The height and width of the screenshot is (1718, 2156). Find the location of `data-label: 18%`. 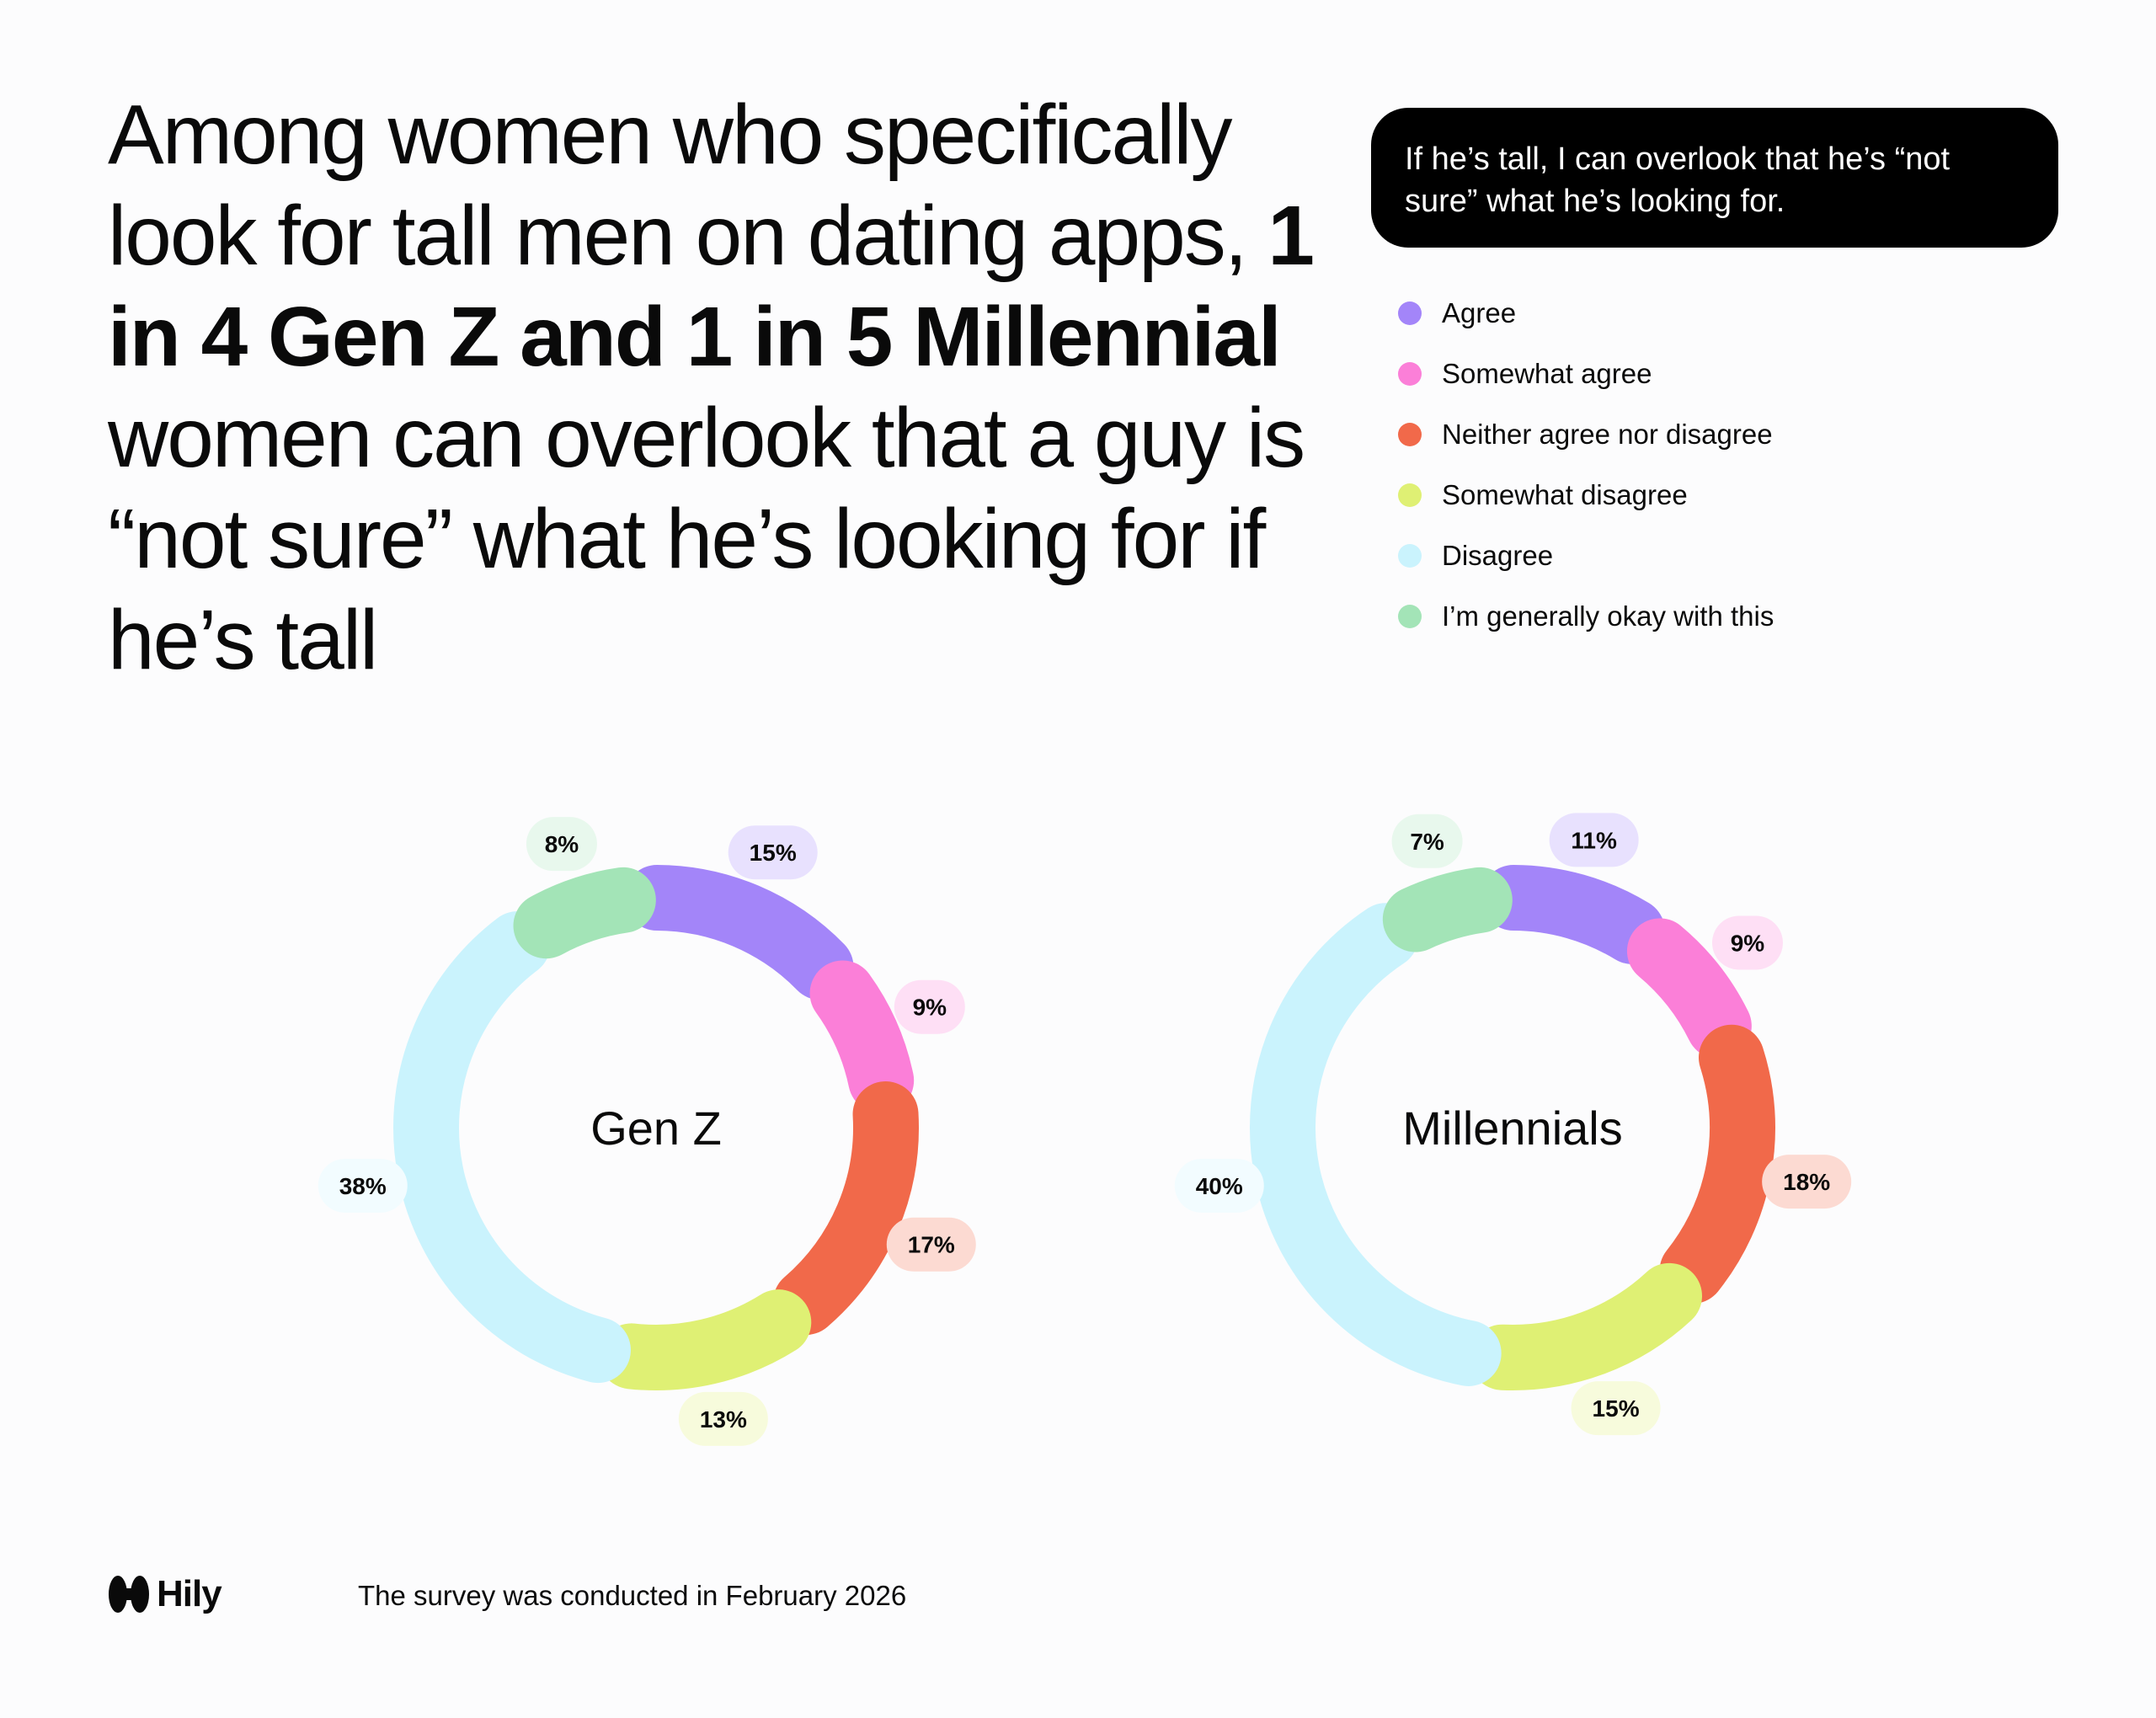

data-label: 18% is located at coordinates (1806, 1182).